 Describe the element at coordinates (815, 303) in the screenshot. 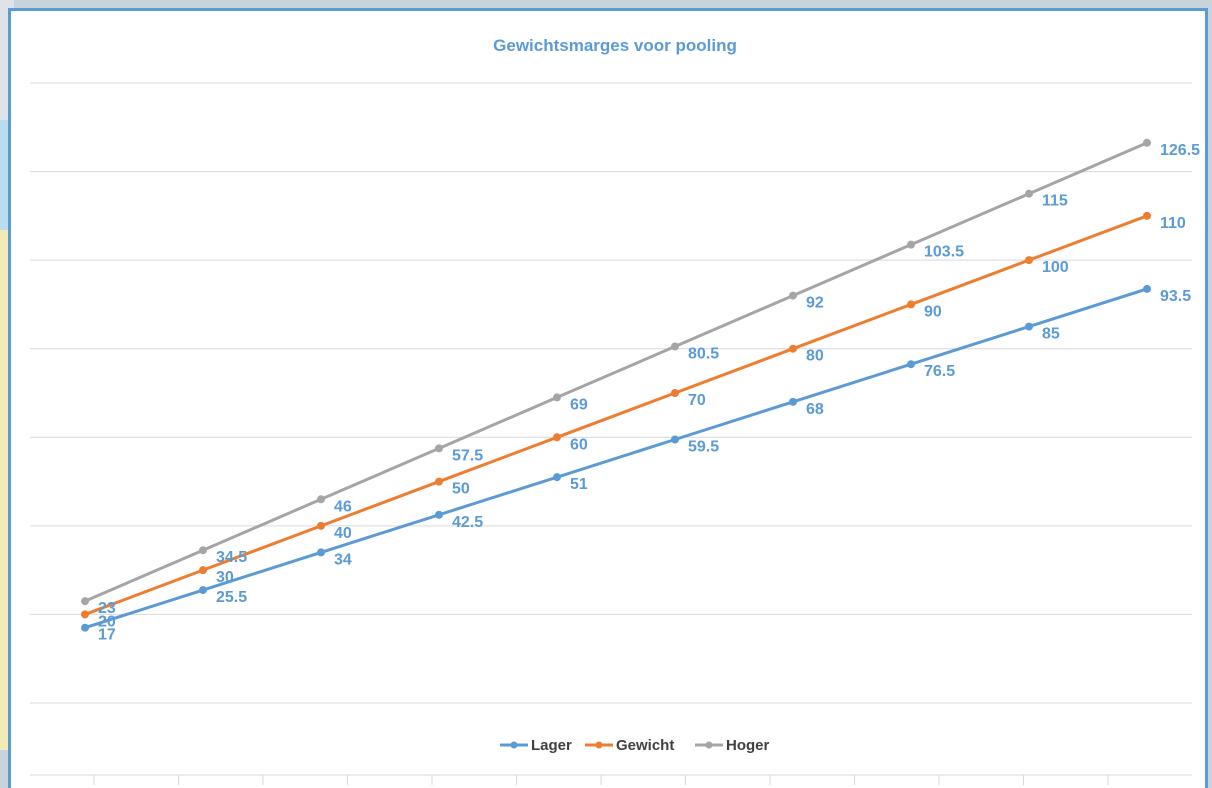

I see `data-label-hoger: 92` at that location.